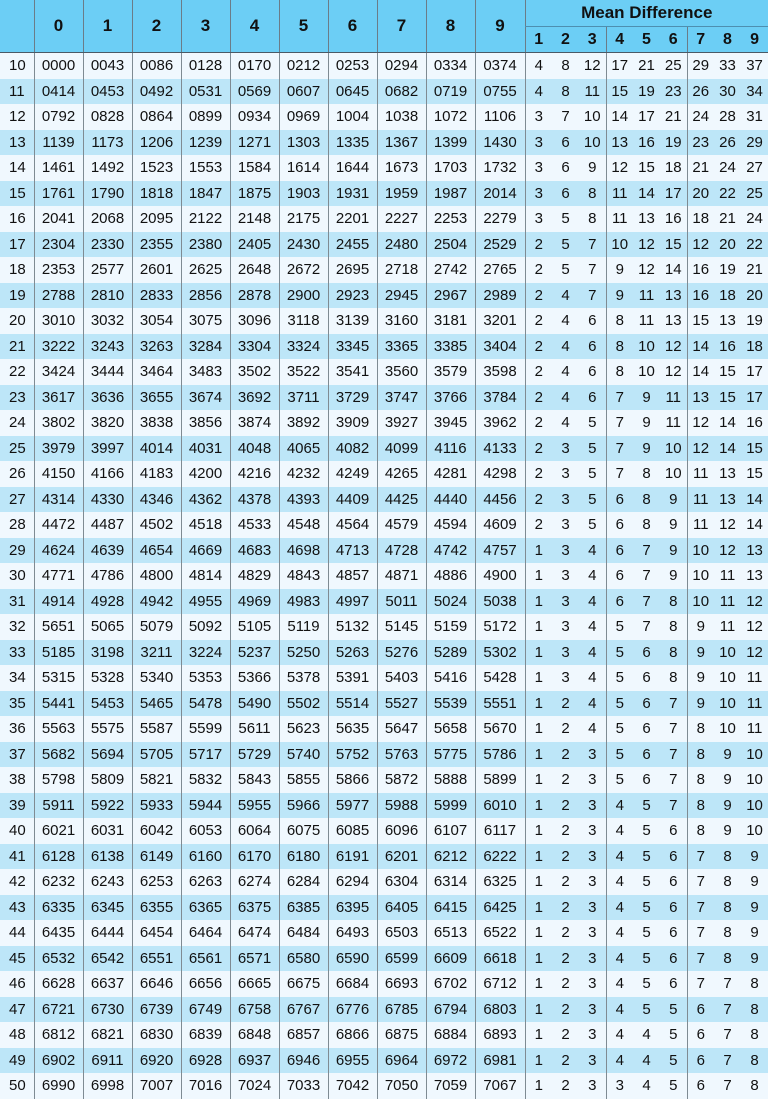  I want to click on mean-difference-cell: 12, so click(700, 448).